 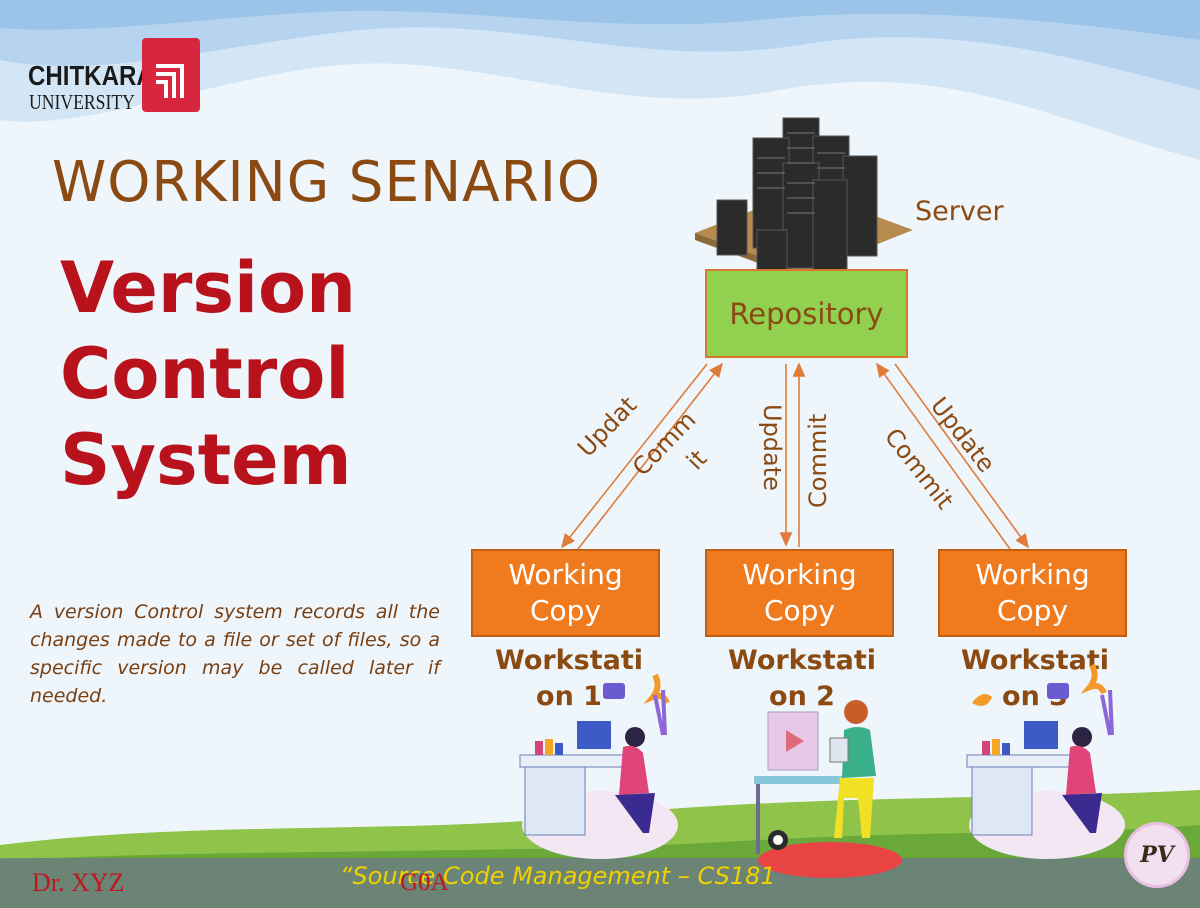 I want to click on title-line-2: Control, so click(x=205, y=374).